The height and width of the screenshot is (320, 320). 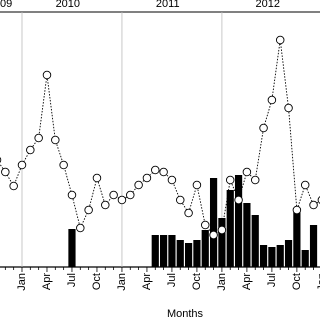 I want to click on year-label: 2010, so click(x=68, y=5).